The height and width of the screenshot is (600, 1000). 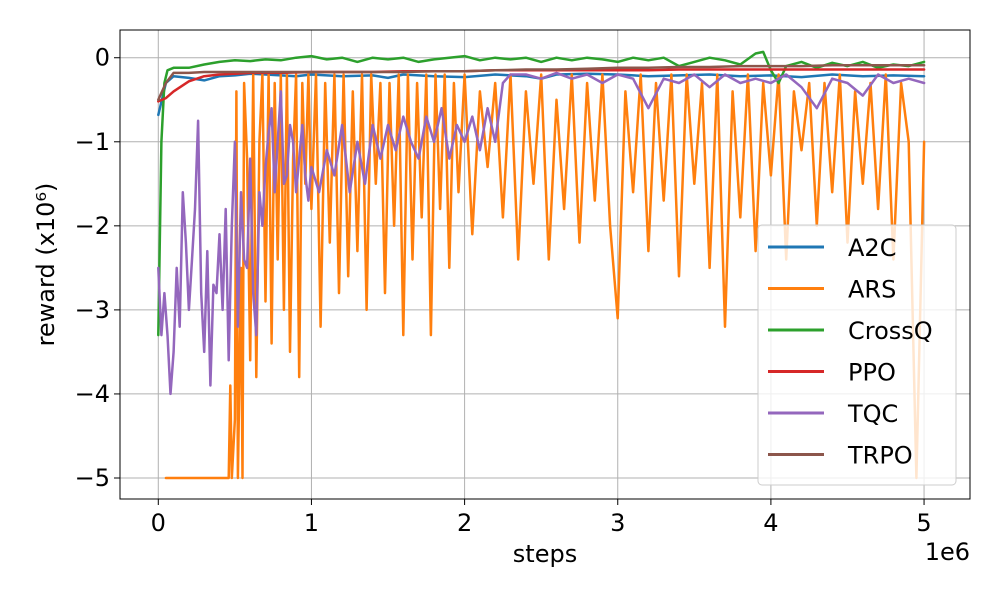 What do you see at coordinates (872, 373) in the screenshot?
I see `legend-label-ppo: PPO` at bounding box center [872, 373].